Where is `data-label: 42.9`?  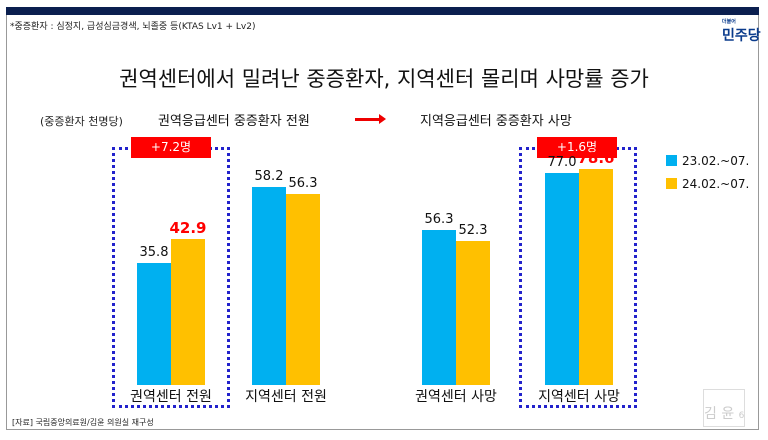 data-label: 42.9 is located at coordinates (188, 228).